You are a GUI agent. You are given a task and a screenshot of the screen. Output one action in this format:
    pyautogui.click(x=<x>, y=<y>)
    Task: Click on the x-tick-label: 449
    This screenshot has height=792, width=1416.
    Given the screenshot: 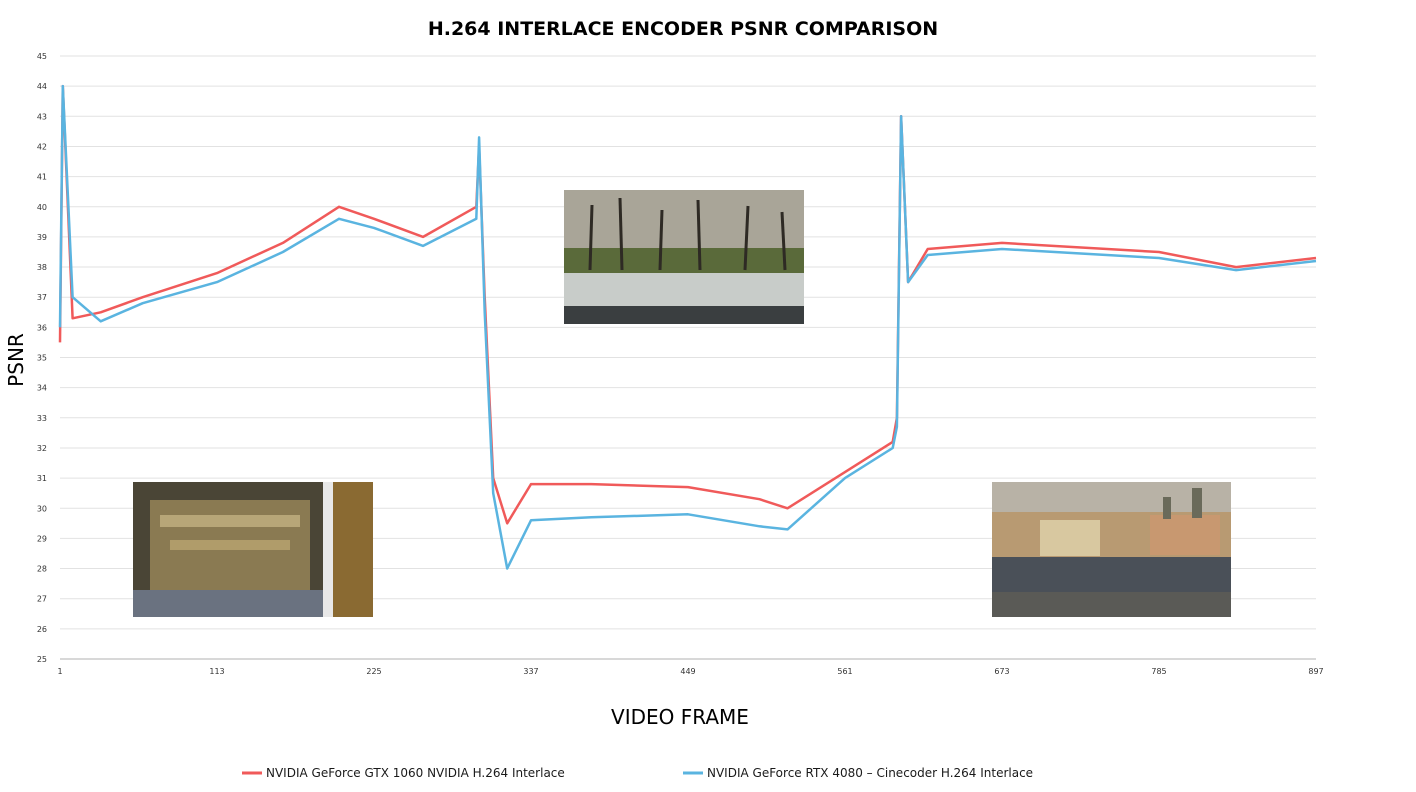 What is the action you would take?
    pyautogui.click(x=687, y=671)
    